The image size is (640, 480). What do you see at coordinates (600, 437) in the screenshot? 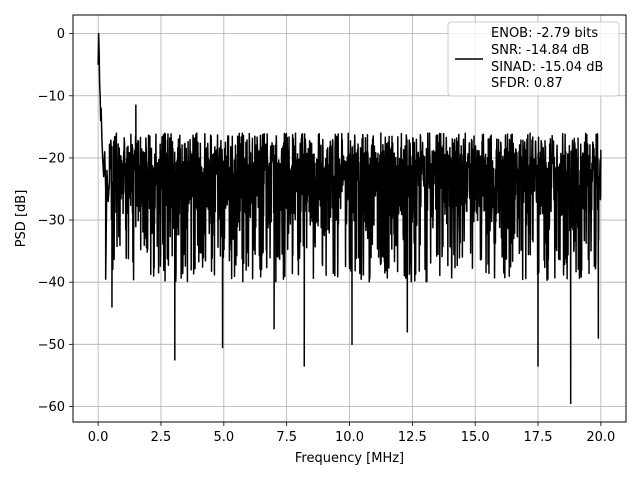
I see `x-tick-label: 20.0` at bounding box center [600, 437].